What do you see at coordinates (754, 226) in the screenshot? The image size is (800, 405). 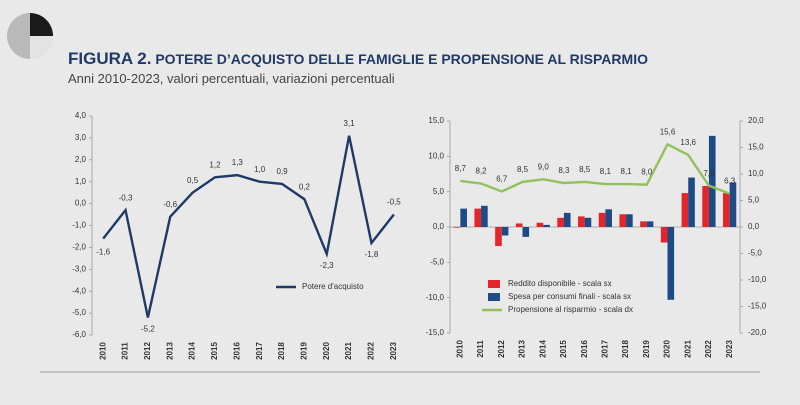 I see `y2-tick-label: 0,0` at bounding box center [754, 226].